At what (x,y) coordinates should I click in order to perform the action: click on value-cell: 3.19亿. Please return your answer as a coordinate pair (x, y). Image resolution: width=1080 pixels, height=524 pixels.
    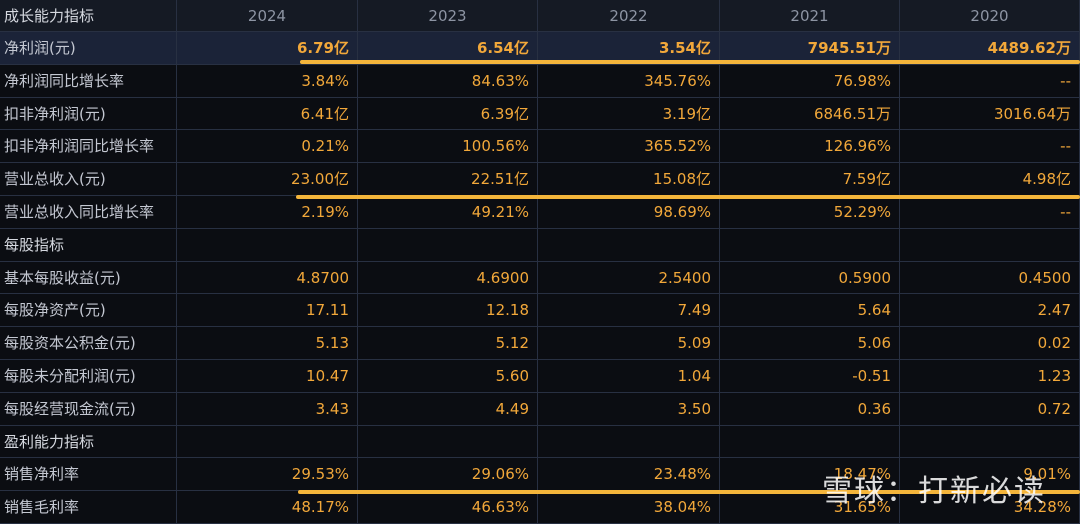
    Looking at the image, I should click on (629, 114).